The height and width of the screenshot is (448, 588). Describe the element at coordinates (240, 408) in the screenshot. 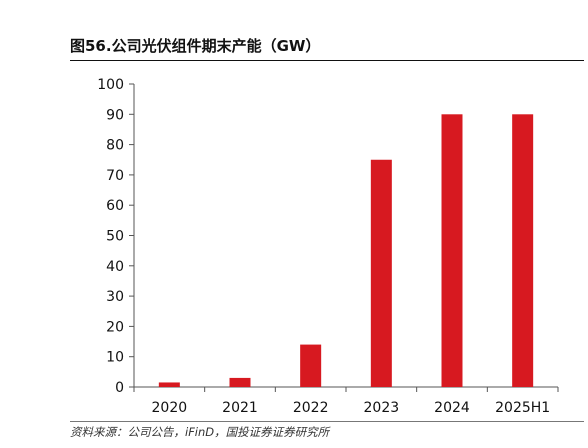

I see `x-tick-label: 2021` at that location.